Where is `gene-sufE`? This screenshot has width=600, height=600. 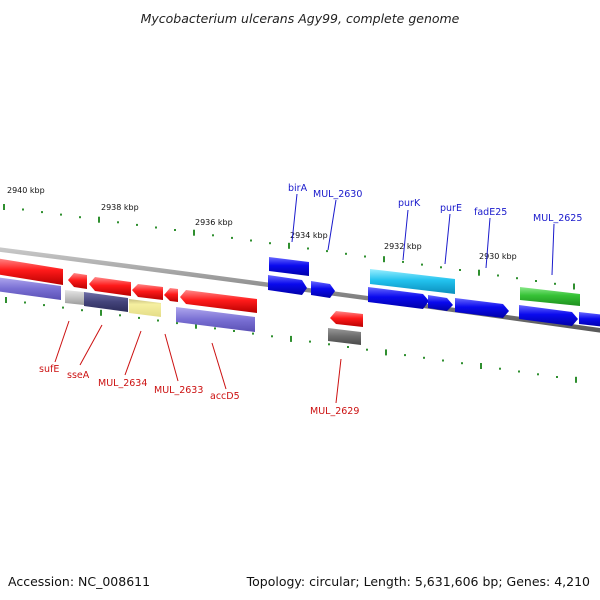 gene-sufE is located at coordinates (30, 288).